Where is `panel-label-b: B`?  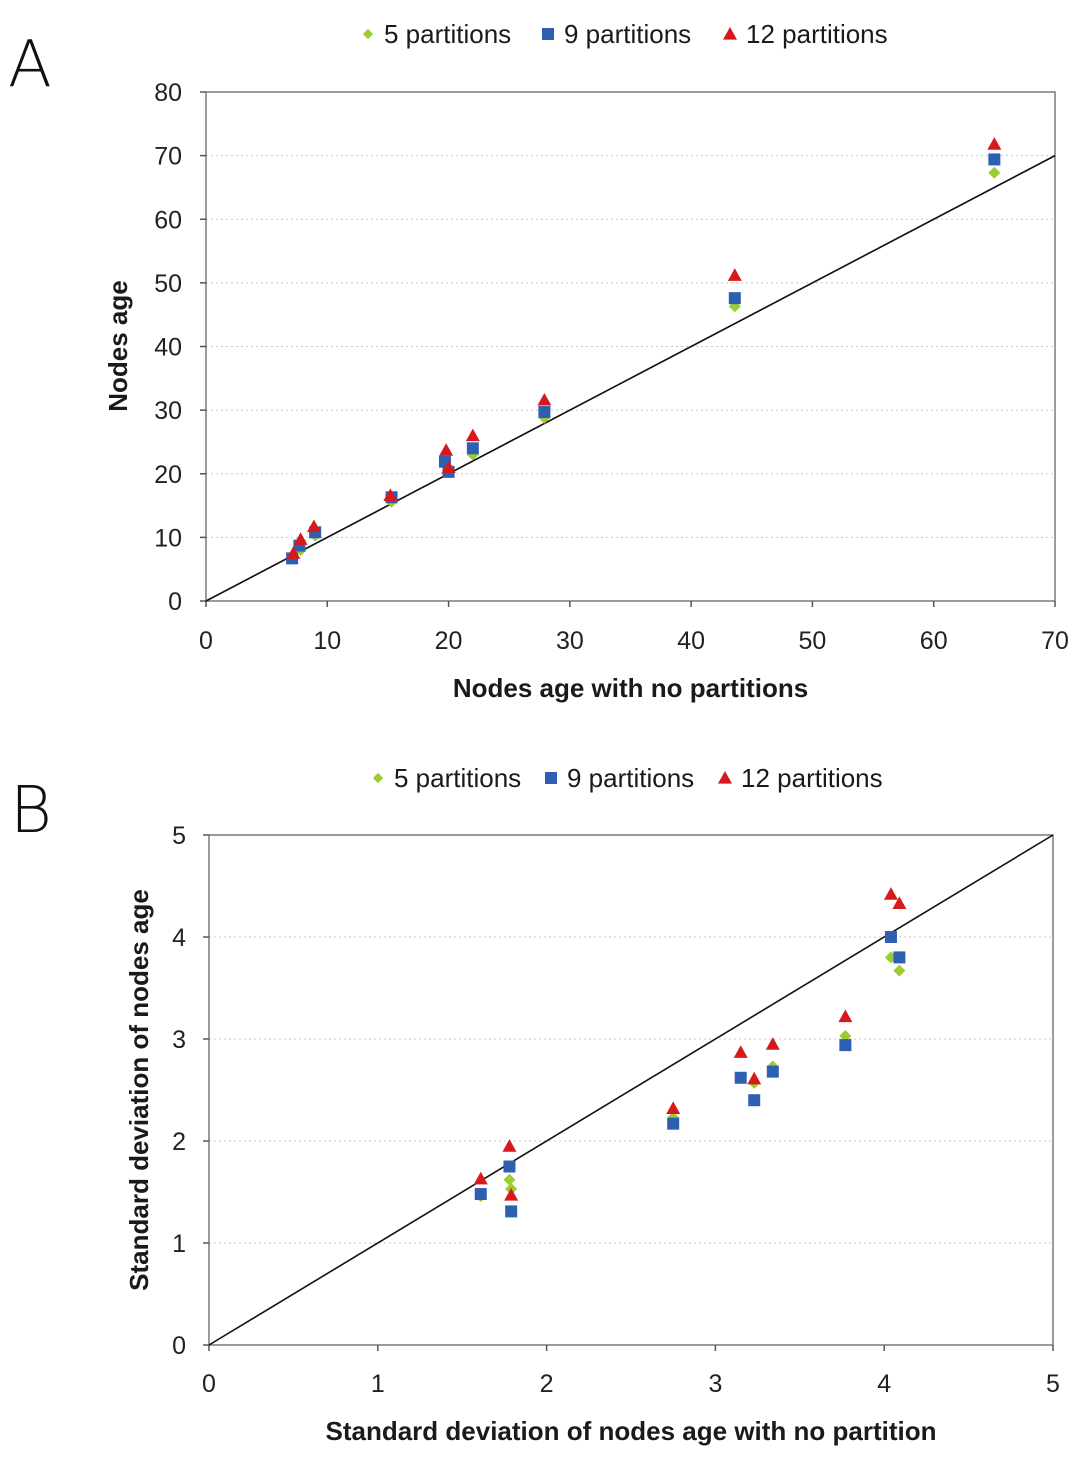 panel-label-b: B is located at coordinates (31, 811).